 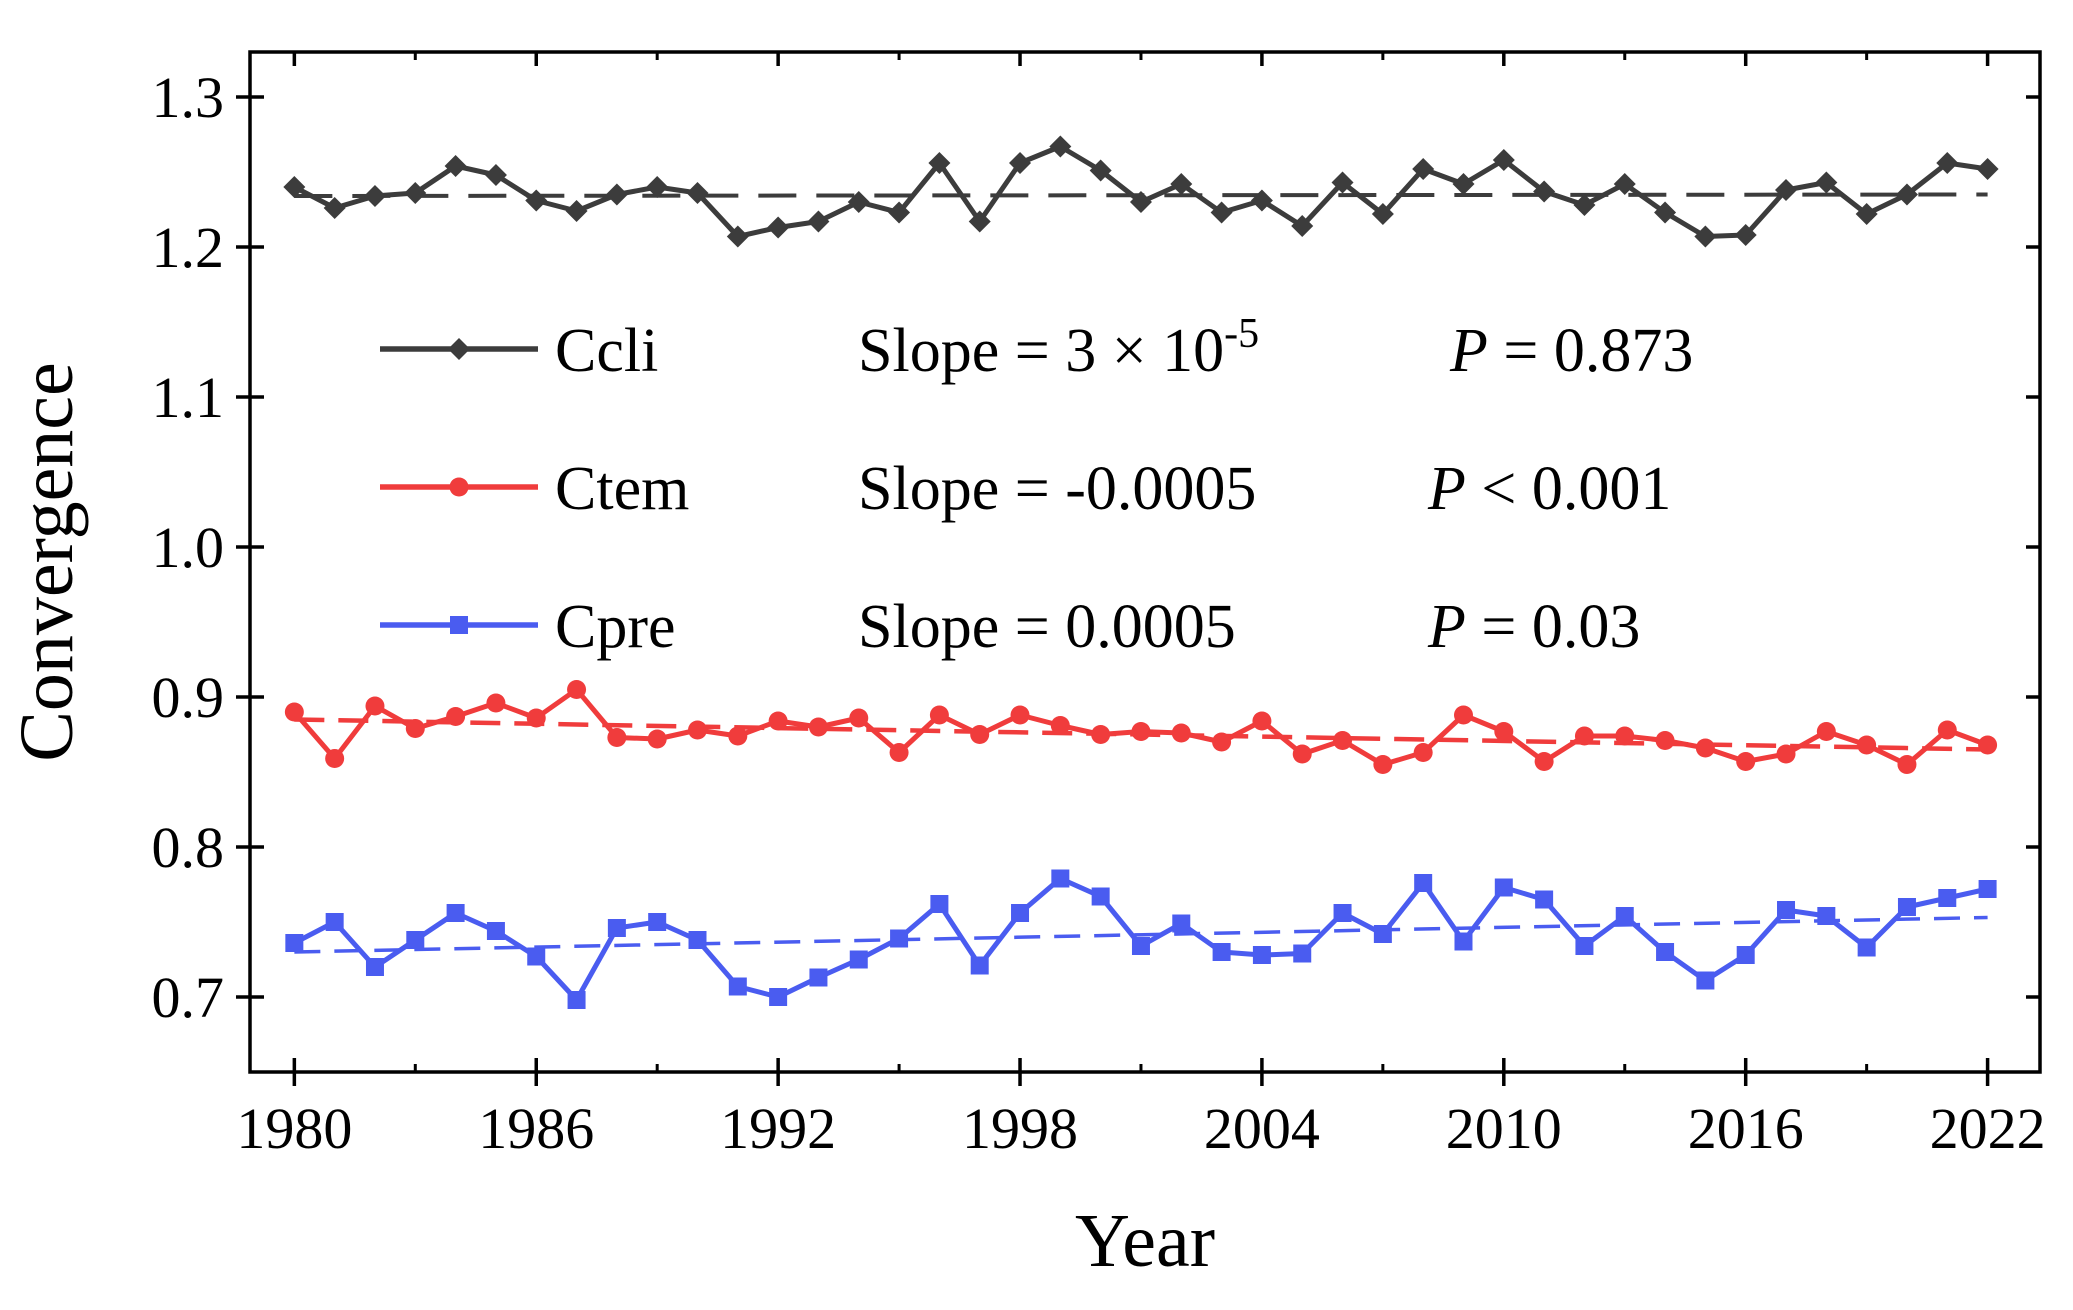 What do you see at coordinates (1020, 1128) in the screenshot?
I see `x-tick-label: 1998` at bounding box center [1020, 1128].